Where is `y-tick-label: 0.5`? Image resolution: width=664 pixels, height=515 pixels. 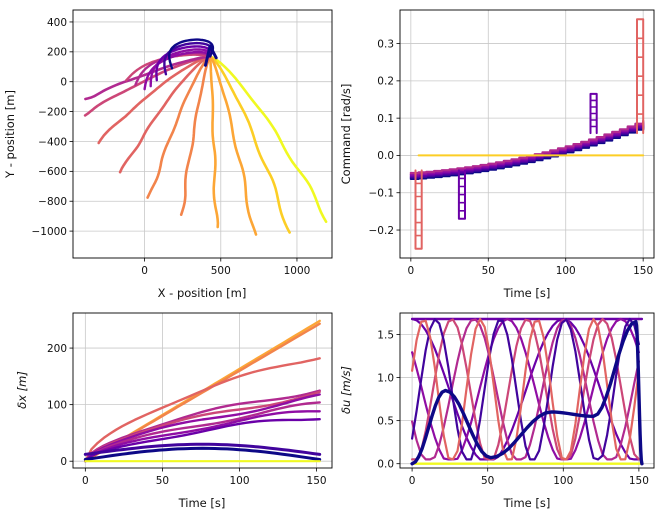
y-tick-label: 0.5 is located at coordinates (385, 421).